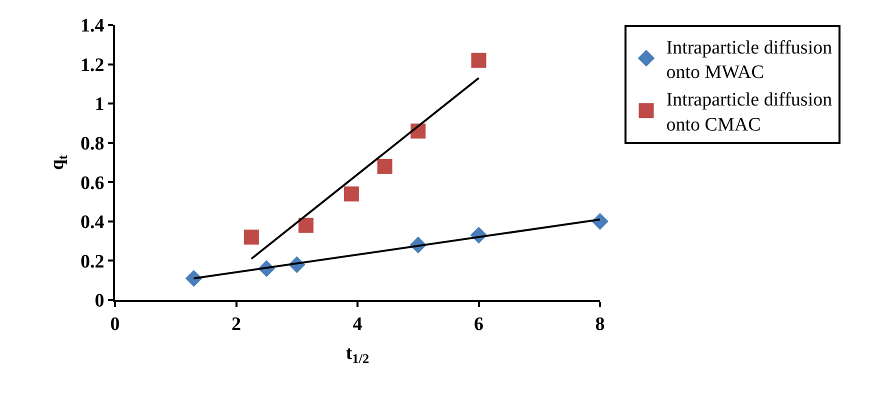 Image resolution: width=870 pixels, height=414 pixels. What do you see at coordinates (92, 65) in the screenshot?
I see `y-tick-label: 1.2` at bounding box center [92, 65].